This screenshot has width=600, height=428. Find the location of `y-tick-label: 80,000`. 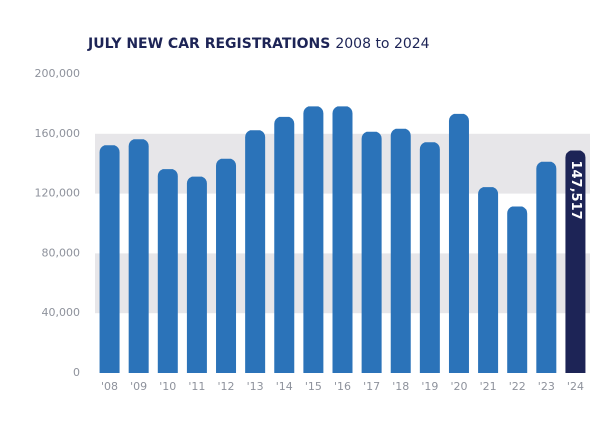

y-tick-label: 80,000 is located at coordinates (61, 252).